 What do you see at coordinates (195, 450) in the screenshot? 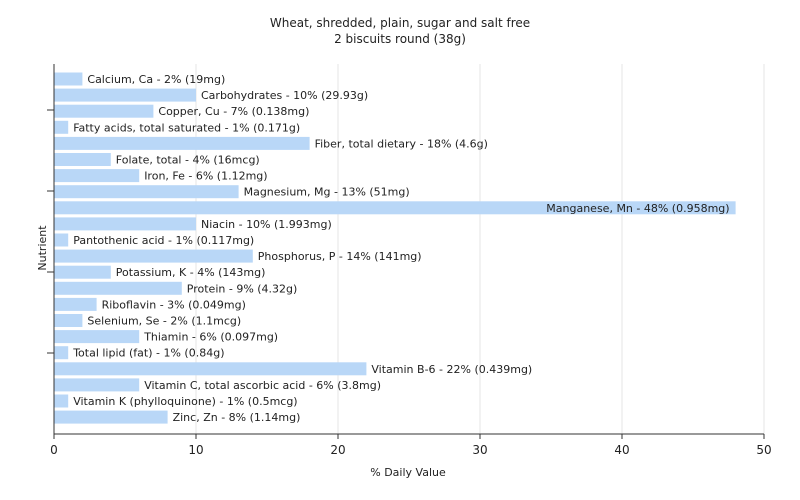
I see `x-tick-label: 10` at bounding box center [195, 450].